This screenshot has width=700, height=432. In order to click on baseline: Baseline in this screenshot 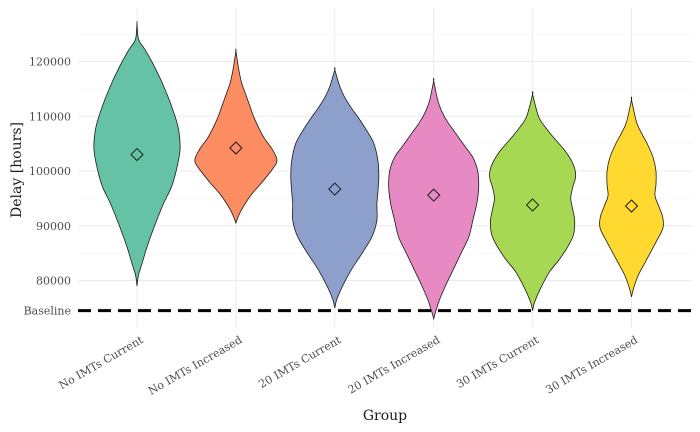, I will do `click(358, 311)`.